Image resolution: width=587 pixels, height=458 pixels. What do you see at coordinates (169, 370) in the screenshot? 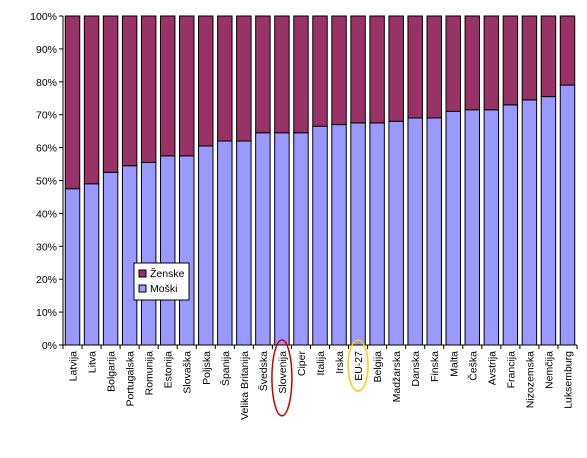
I see `x-tick-label: Estonija` at bounding box center [169, 370].